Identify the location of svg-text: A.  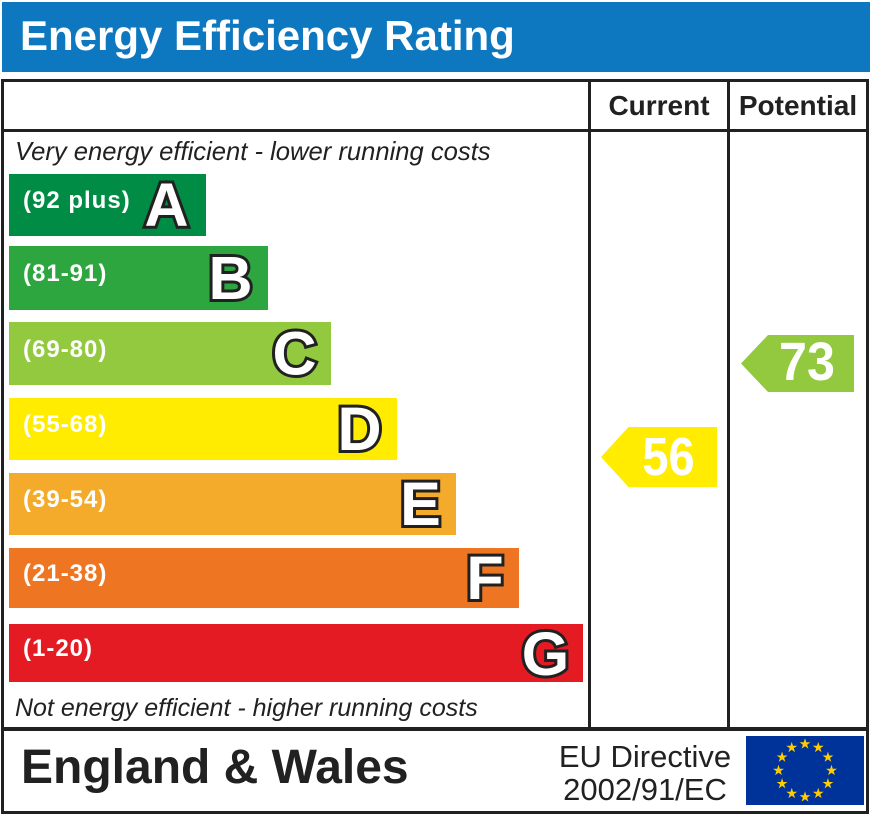
(166, 205).